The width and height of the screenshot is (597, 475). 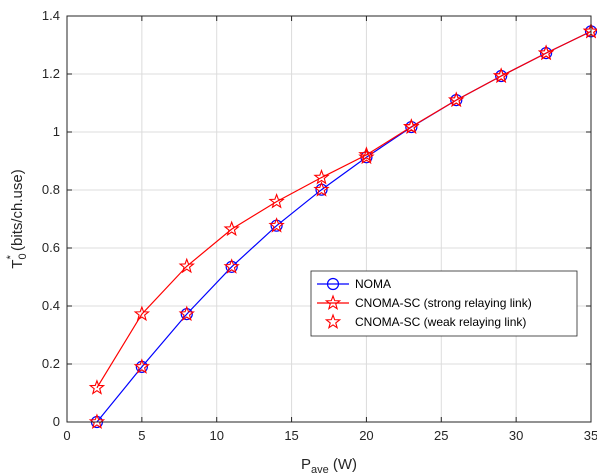 What do you see at coordinates (329, 465) in the screenshot?
I see `x-axis-label: Pave (W)` at bounding box center [329, 465].